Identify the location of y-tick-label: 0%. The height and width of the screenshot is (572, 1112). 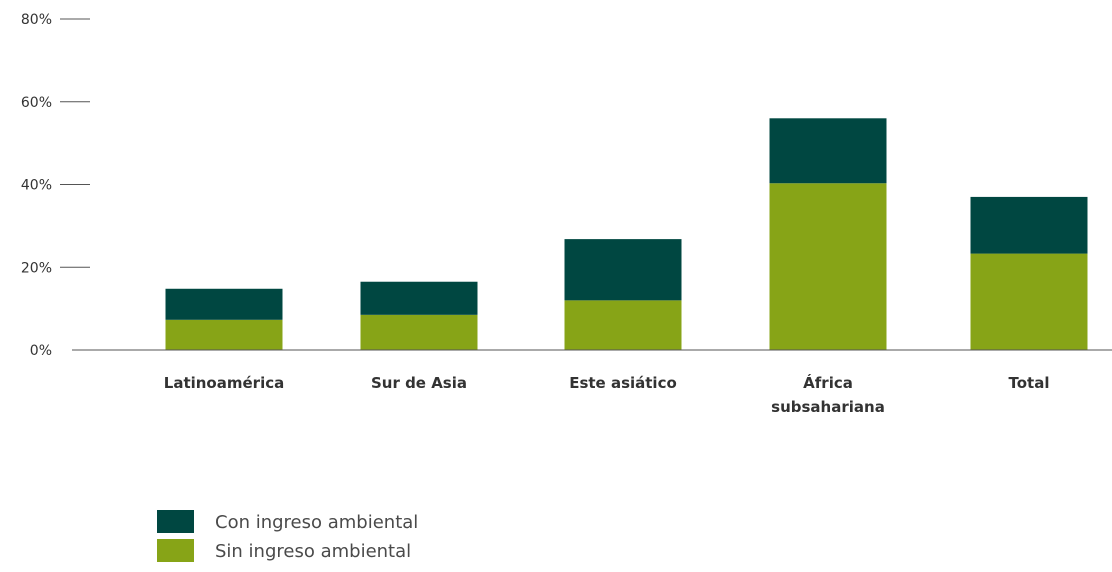
(41, 351).